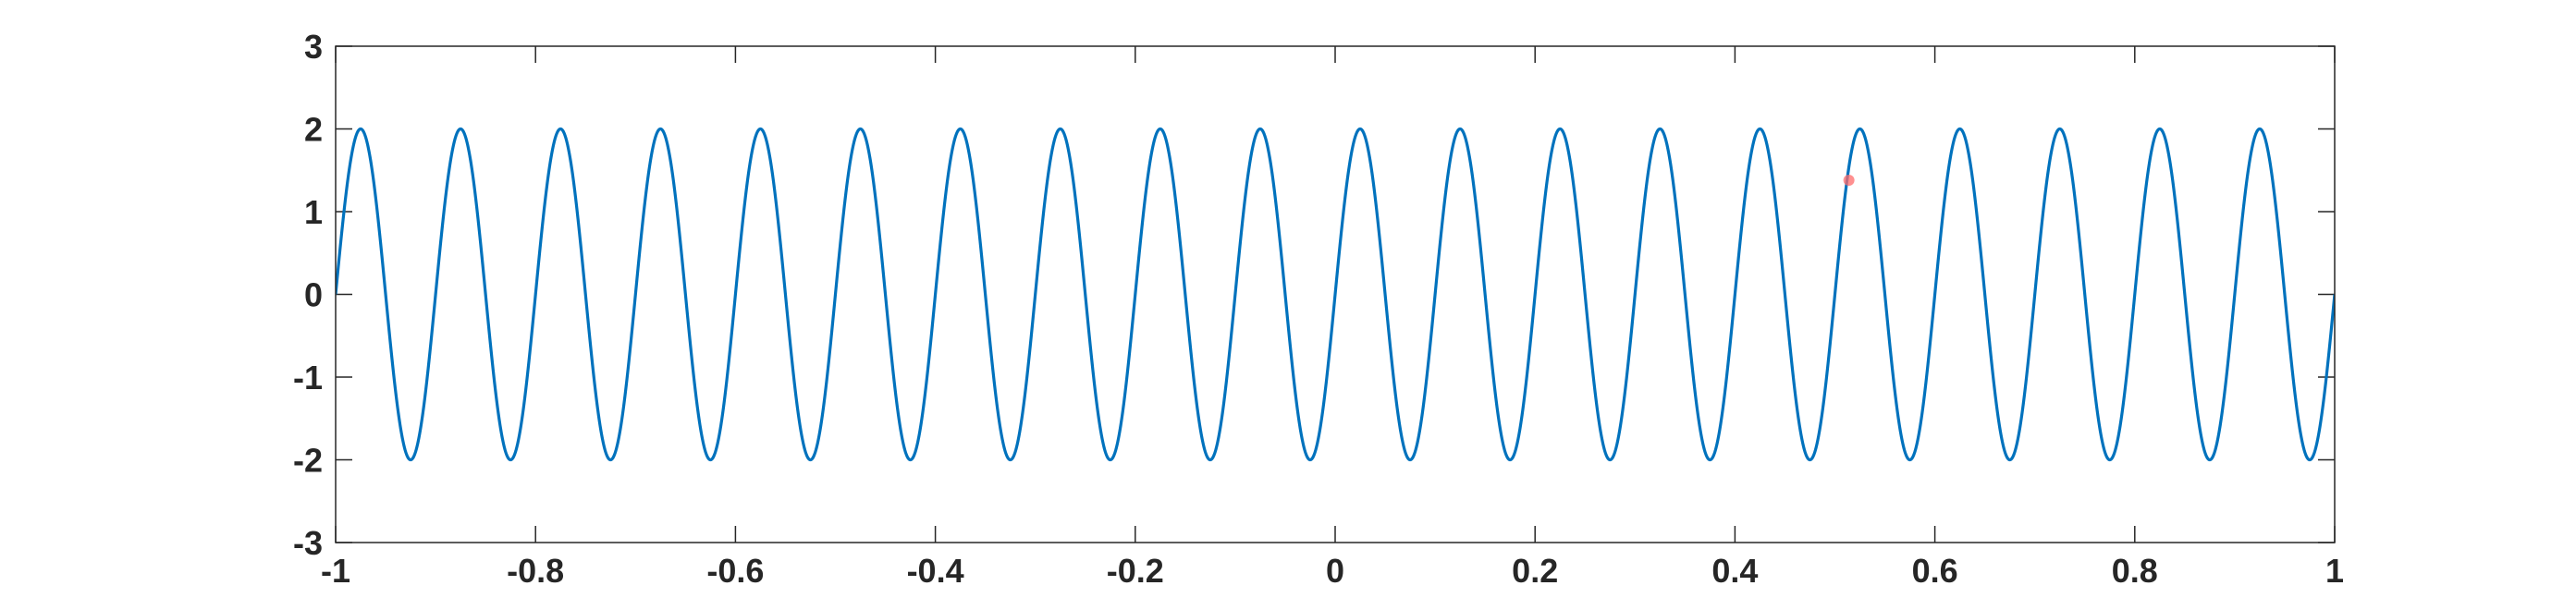 This screenshot has width=2576, height=610. I want to click on y-tick-label: 3, so click(313, 47).